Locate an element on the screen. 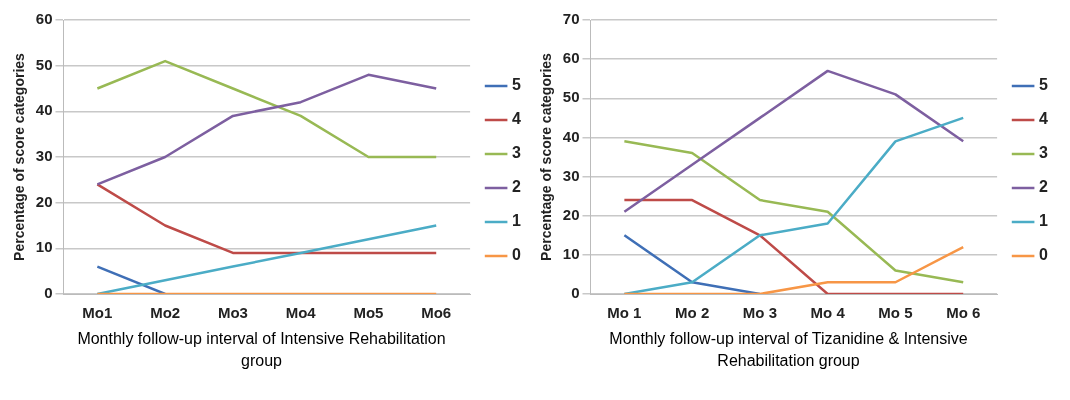 Image resolution: width=1070 pixels, height=400 pixels. x-tick-label: Mo2 is located at coordinates (165, 313).